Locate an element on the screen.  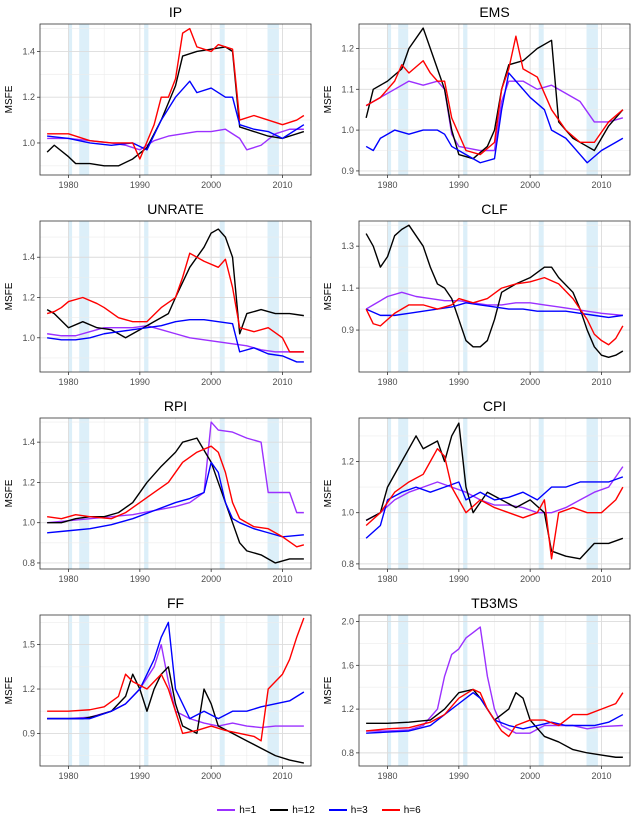
legend-item-h3: h=3 is located at coordinates (348, 810).